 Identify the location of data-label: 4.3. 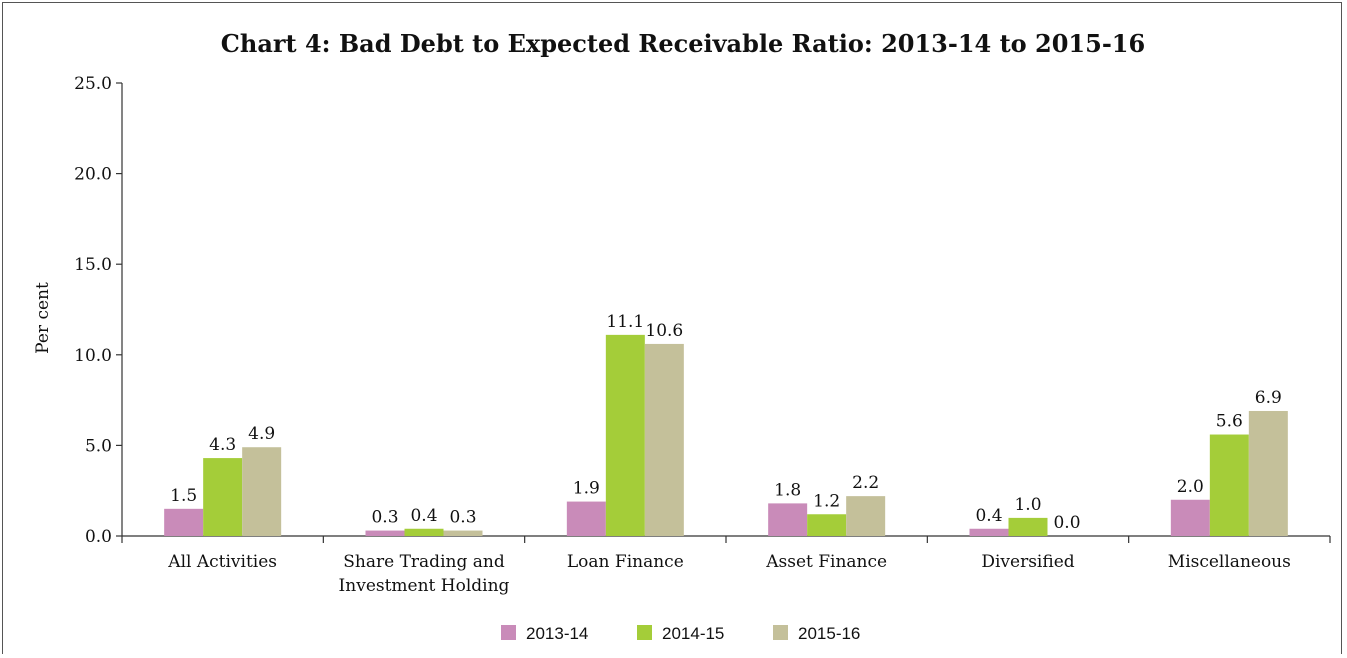
(222, 445).